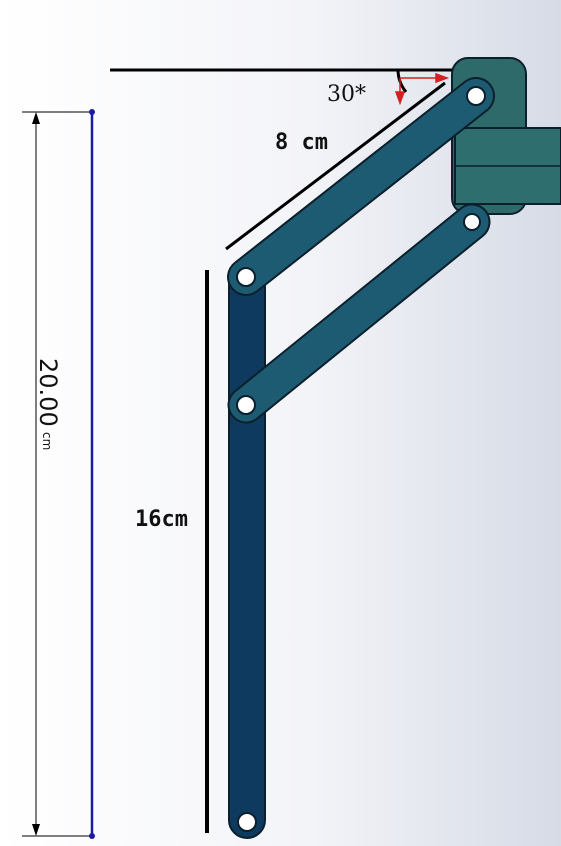  Describe the element at coordinates (301, 142) in the screenshot. I see `top-link-length-label: 8 cm` at that location.